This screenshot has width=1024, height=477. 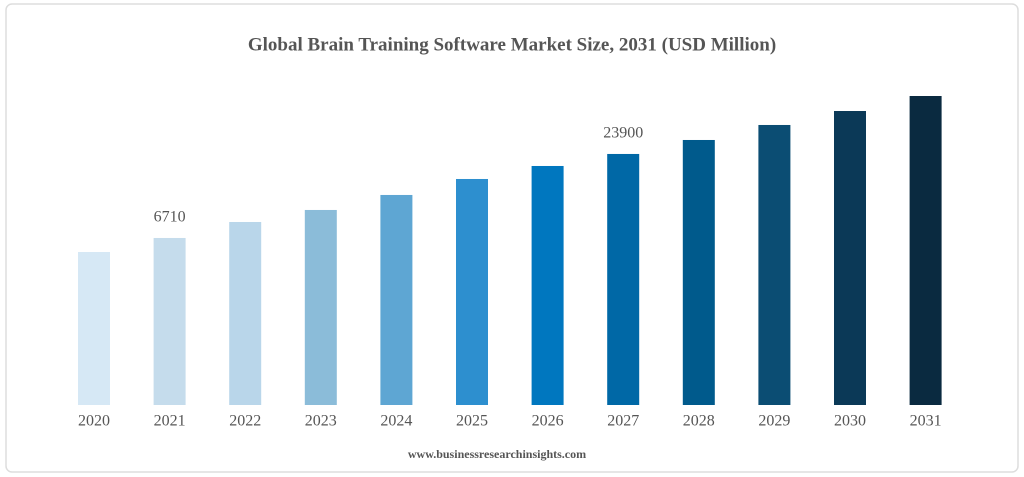 I want to click on x-tick-label: 2026, so click(x=548, y=421).